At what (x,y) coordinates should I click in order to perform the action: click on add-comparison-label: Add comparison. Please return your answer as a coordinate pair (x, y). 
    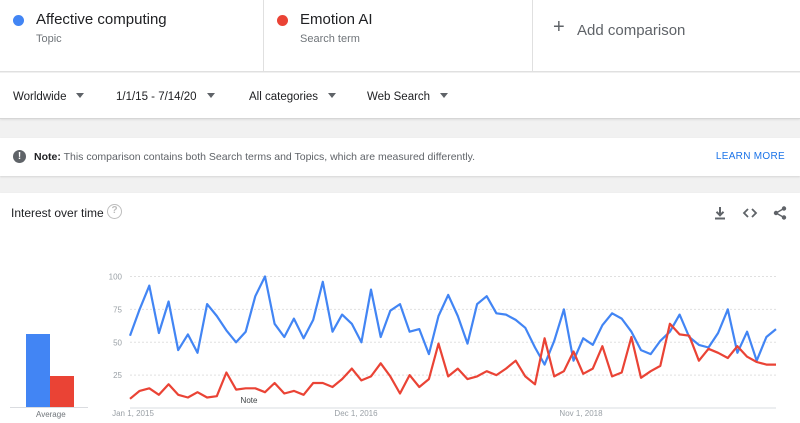
    Looking at the image, I should click on (631, 30).